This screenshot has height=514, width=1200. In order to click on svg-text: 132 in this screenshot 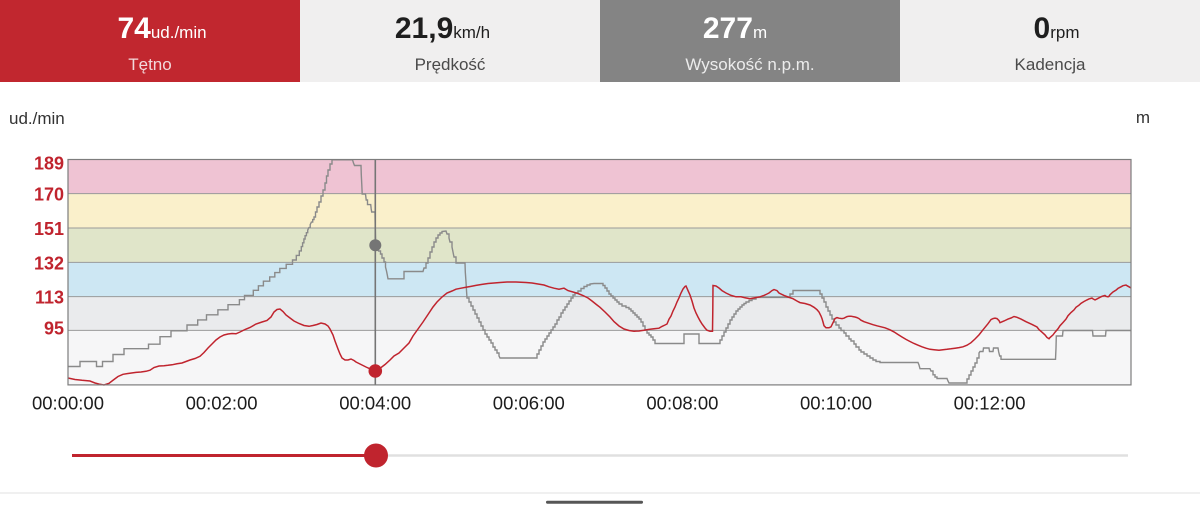, I will do `click(49, 263)`.